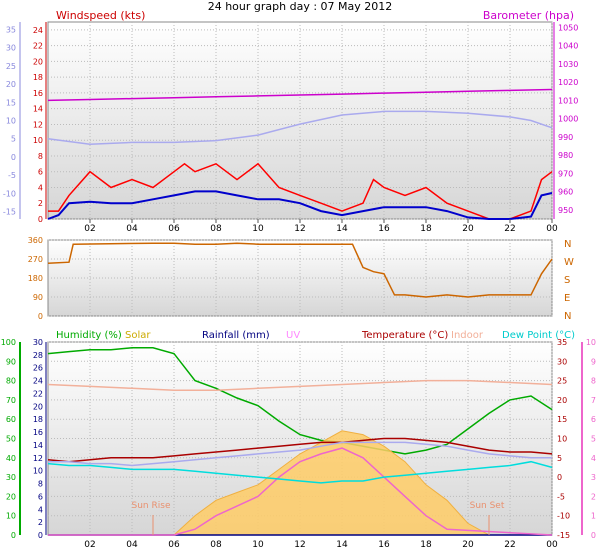  Describe the element at coordinates (11, 400) in the screenshot. I see `humidity-tick-label: 70` at that location.